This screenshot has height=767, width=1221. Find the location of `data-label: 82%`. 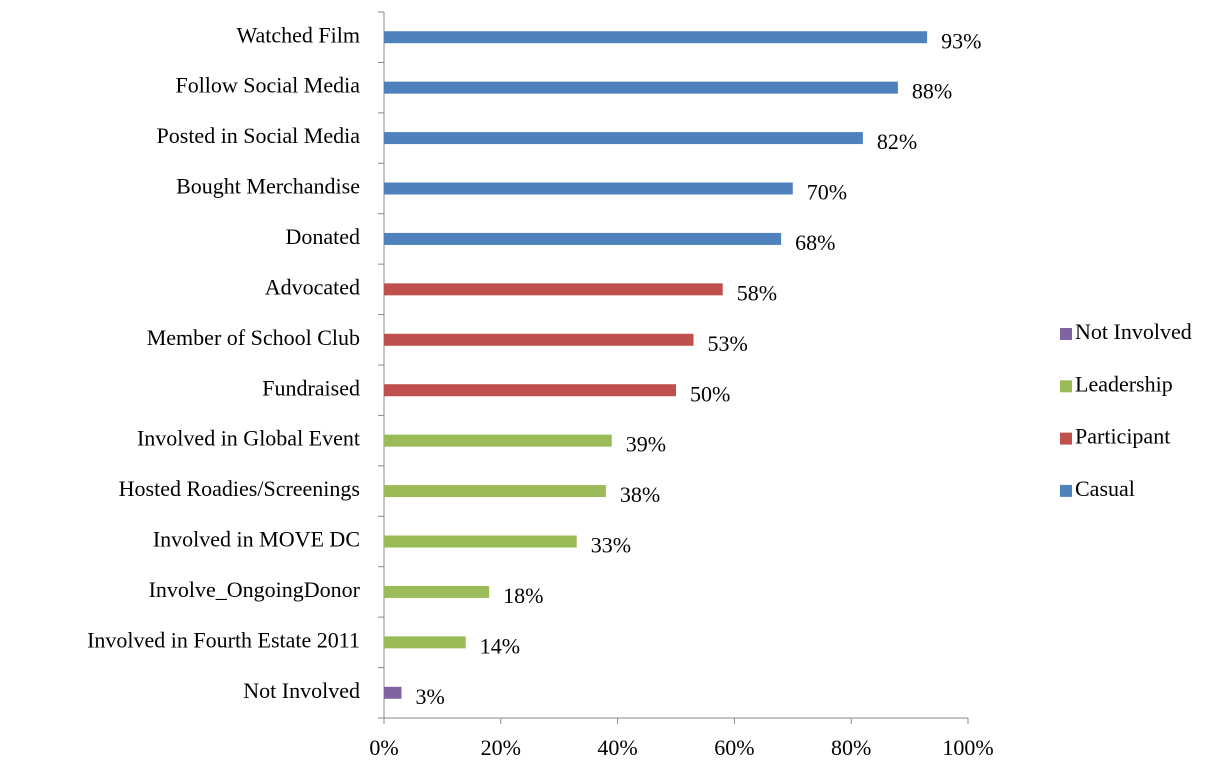

data-label: 82% is located at coordinates (897, 141).